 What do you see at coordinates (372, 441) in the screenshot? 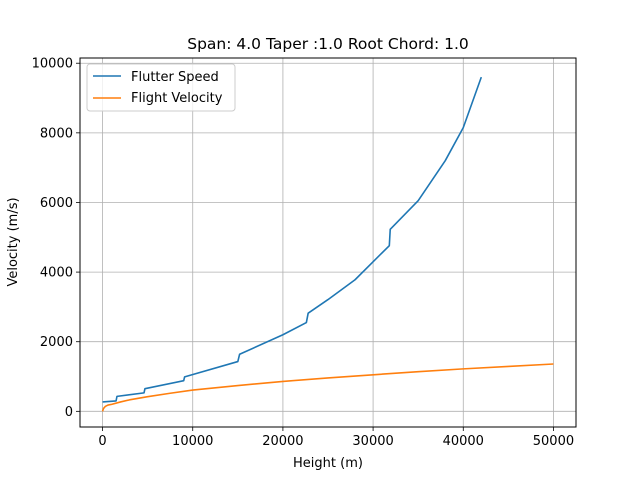
I see `x-tick-label: 30000` at bounding box center [372, 441].